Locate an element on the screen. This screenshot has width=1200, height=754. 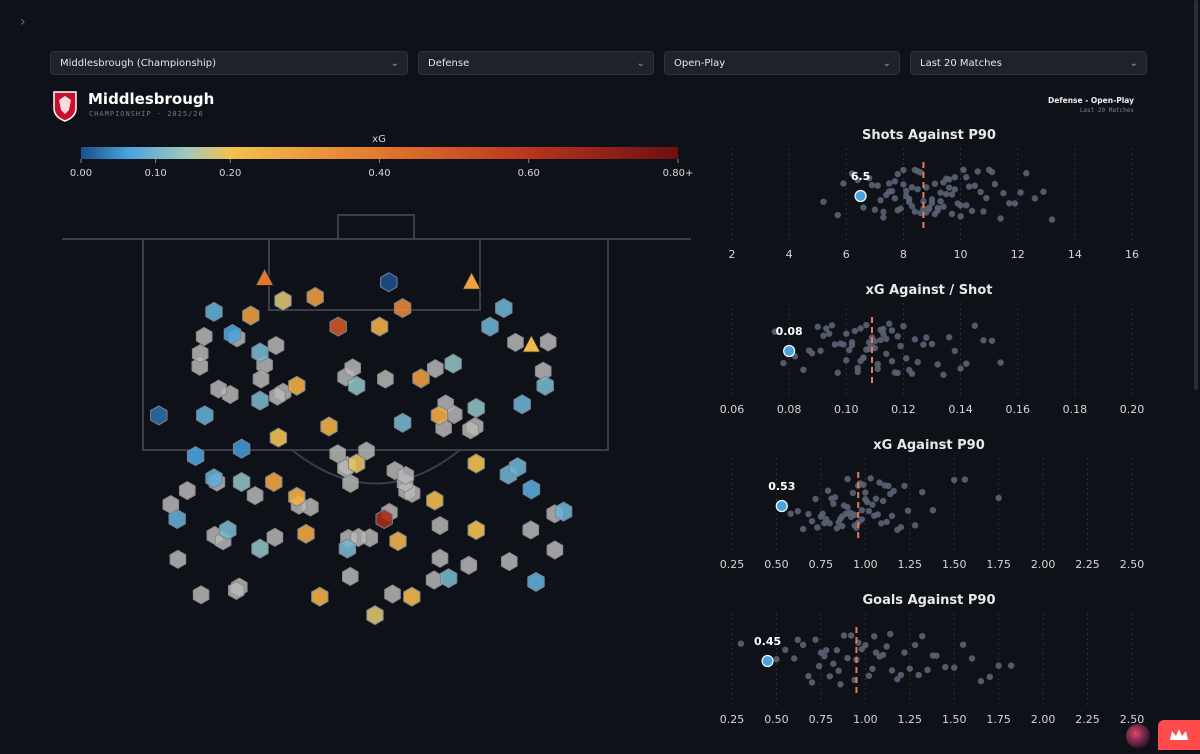
tick-label: 0.75 is located at coordinates (821, 564).